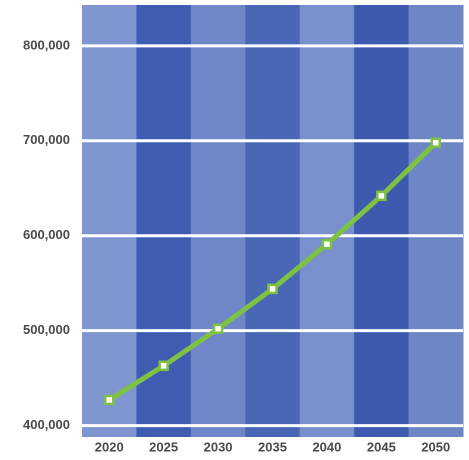  What do you see at coordinates (46, 234) in the screenshot?
I see `y-tick-label: 600,000` at bounding box center [46, 234].